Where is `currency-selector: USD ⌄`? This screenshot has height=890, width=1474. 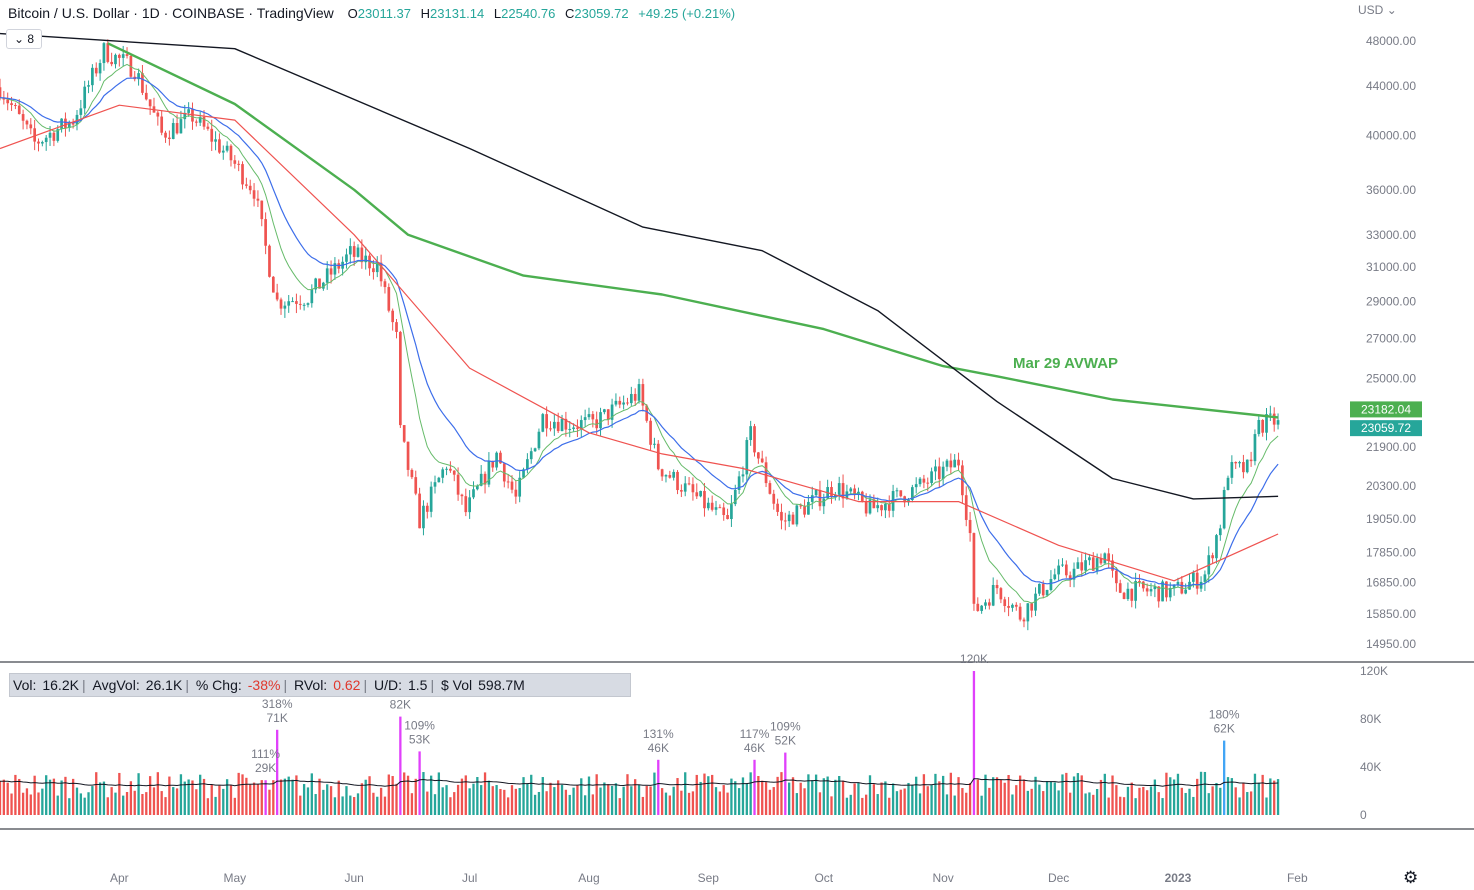
currency-selector: USD ⌄ is located at coordinates (1377, 10).